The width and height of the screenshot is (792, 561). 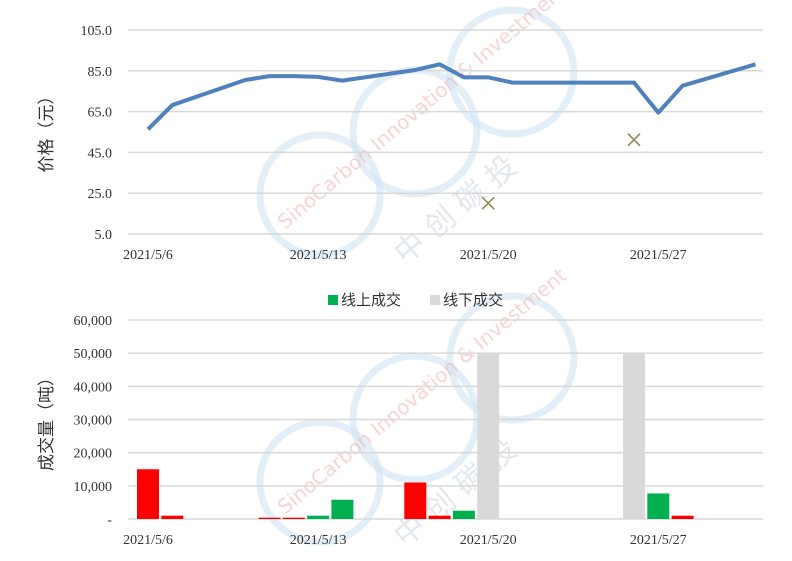 I want to click on y-tick-label: 10,000, so click(x=93, y=487).